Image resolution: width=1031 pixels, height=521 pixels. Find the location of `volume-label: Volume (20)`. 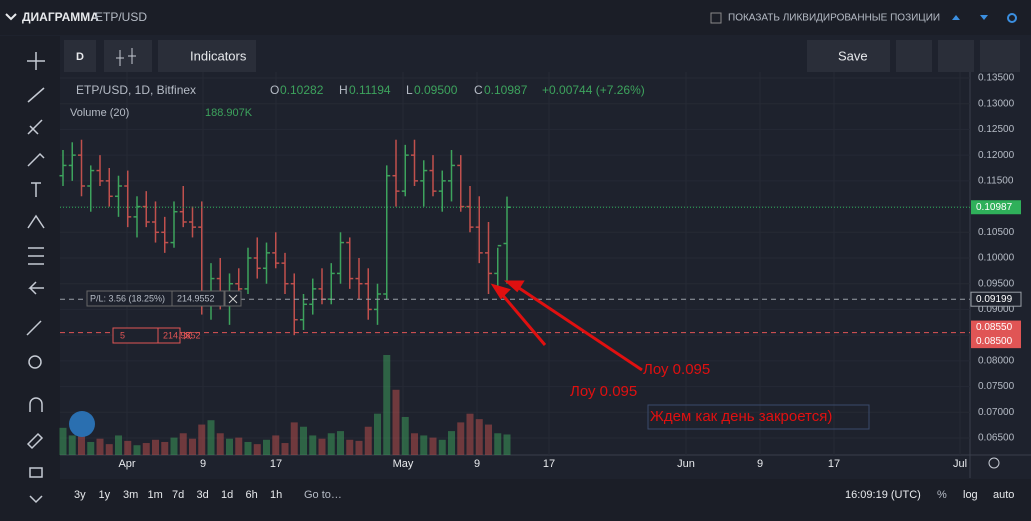

volume-label: Volume (20) is located at coordinates (99, 113).